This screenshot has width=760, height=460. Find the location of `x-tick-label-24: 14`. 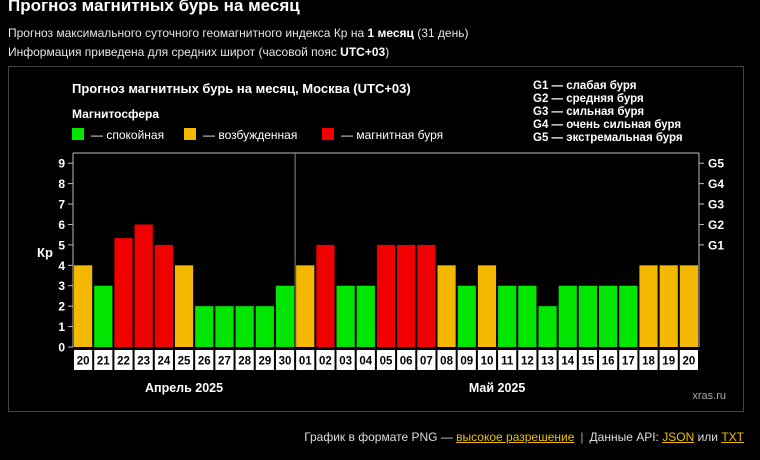

x-tick-label-24: 14 is located at coordinates (567, 362).